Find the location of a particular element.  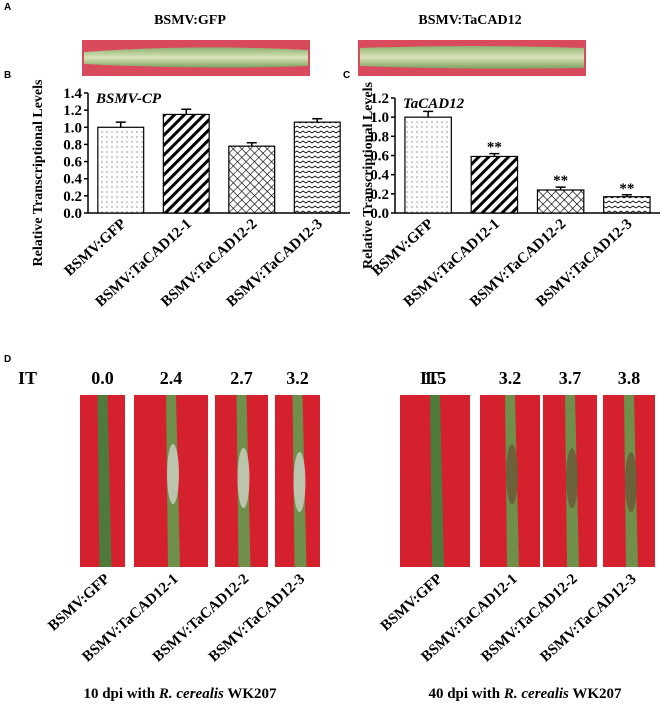

caption: 40 dpi with R. cerealis WK207 is located at coordinates (525, 694).